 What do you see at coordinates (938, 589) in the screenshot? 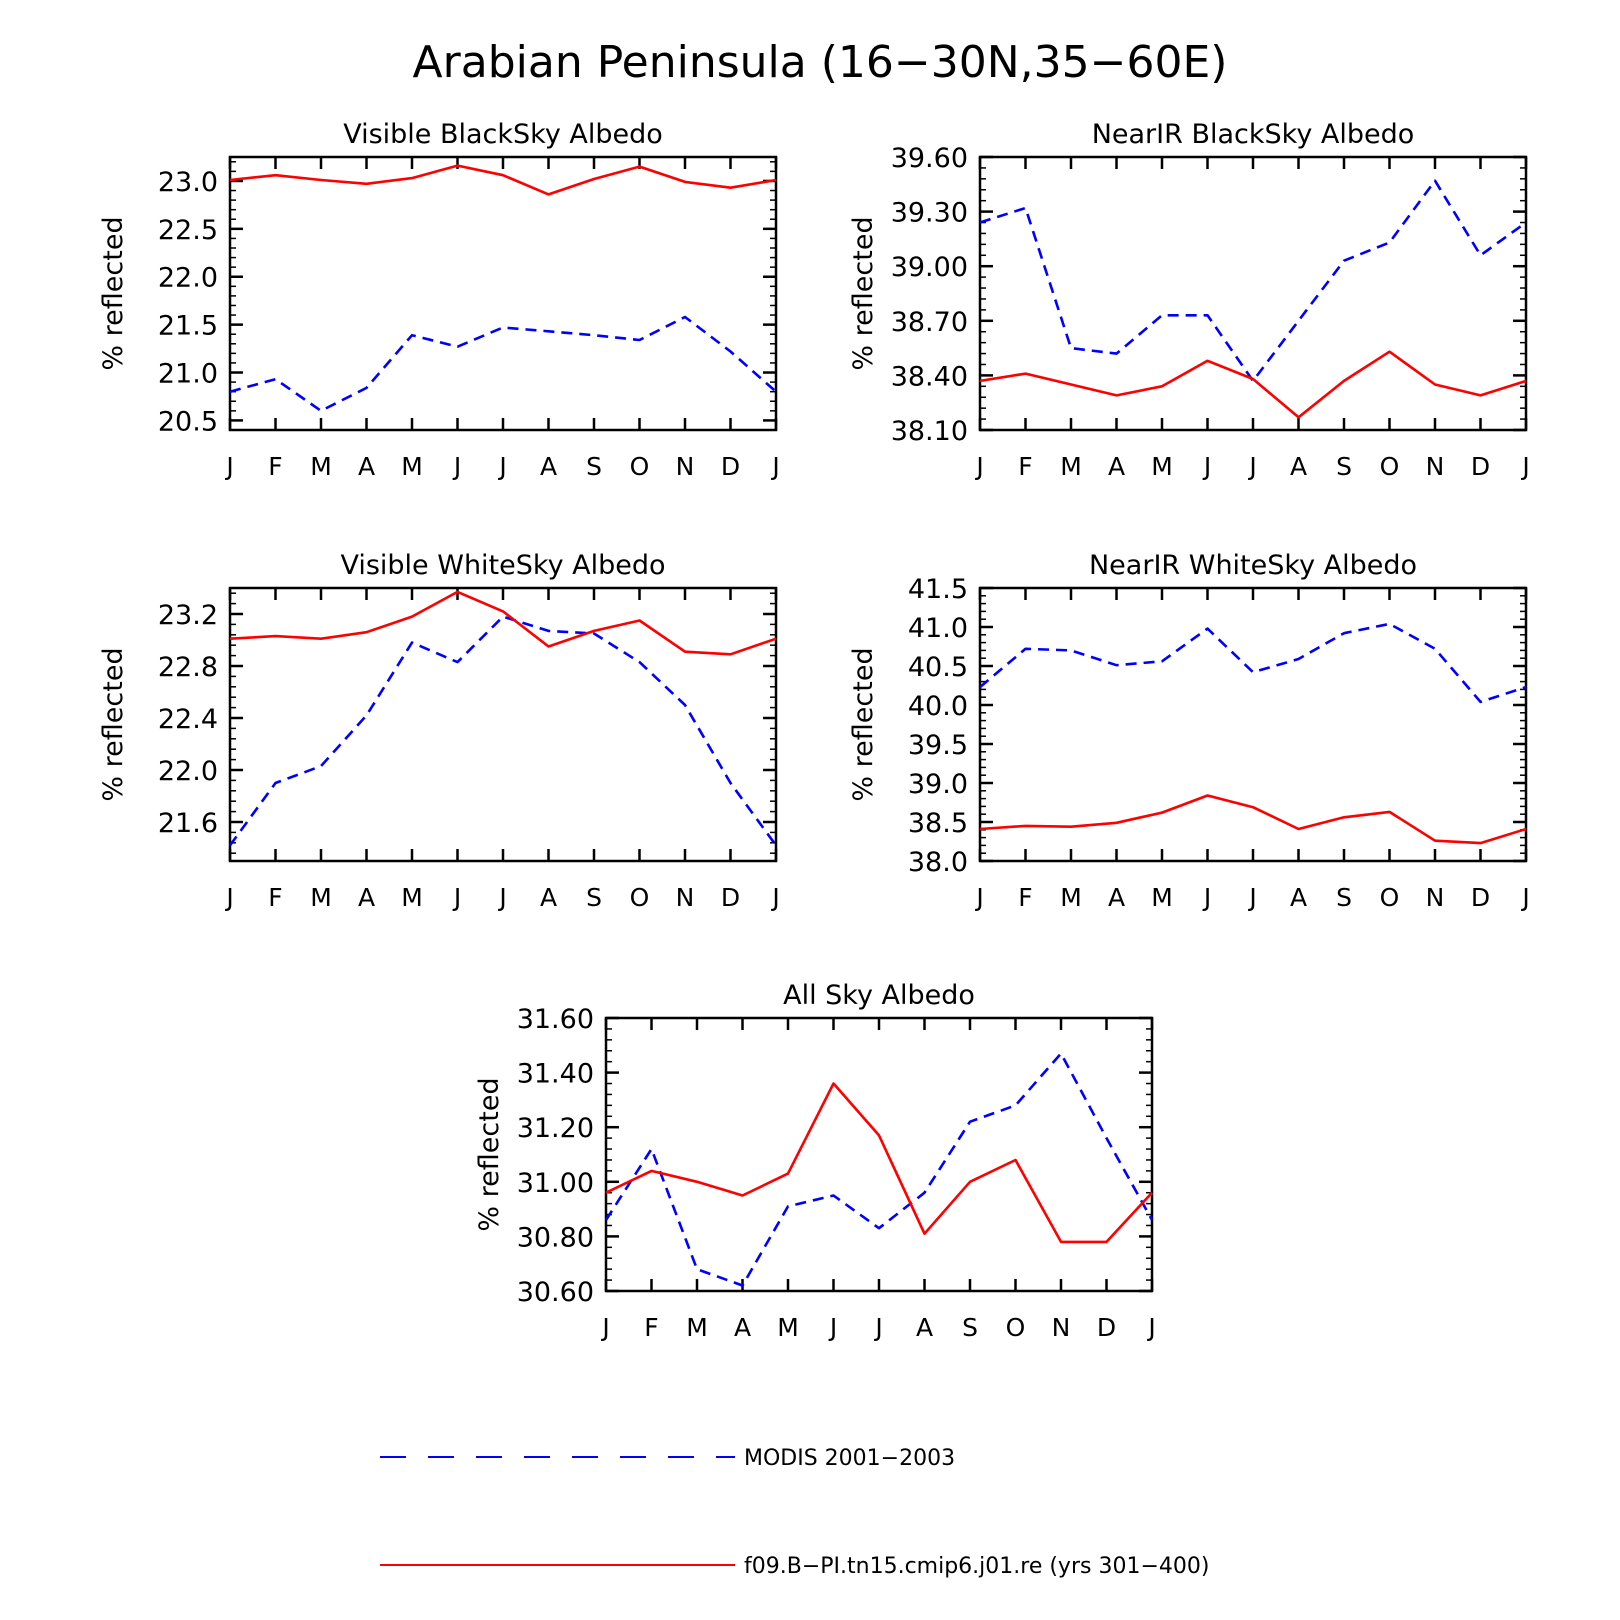
I see `y-tick-label: 41.5` at bounding box center [938, 589].